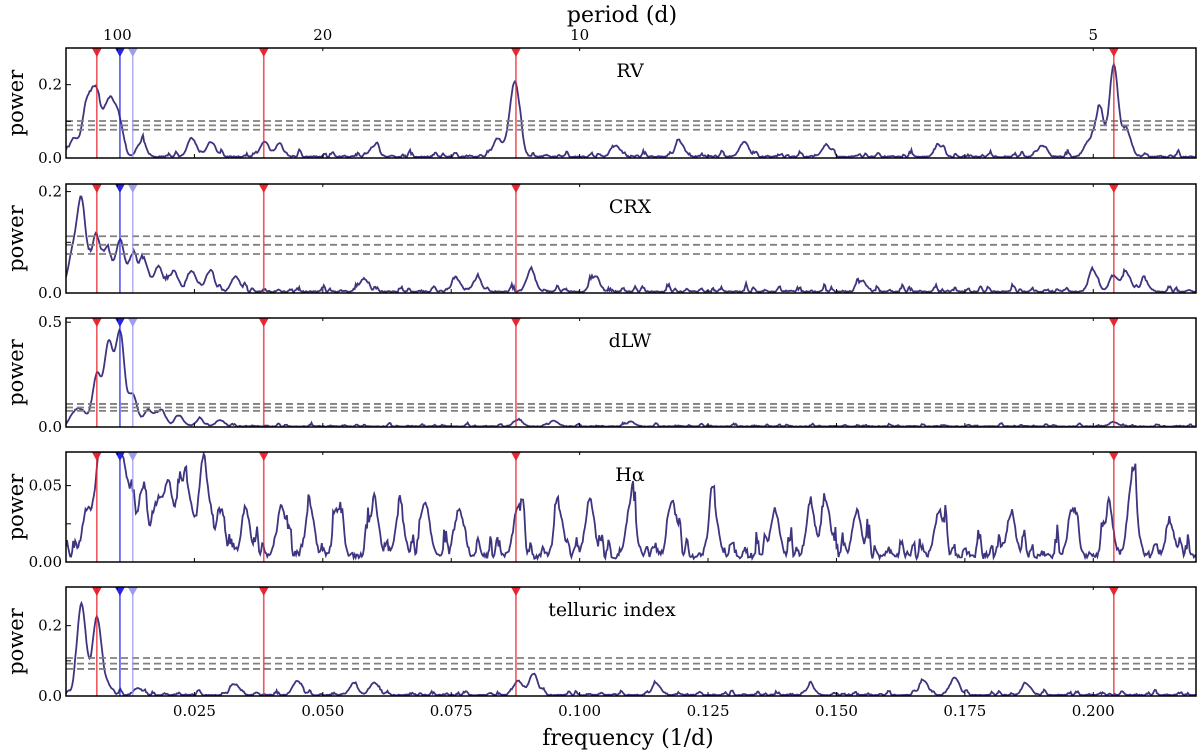  Describe the element at coordinates (194, 711) in the screenshot. I see `xtick-label: 0.025` at that location.